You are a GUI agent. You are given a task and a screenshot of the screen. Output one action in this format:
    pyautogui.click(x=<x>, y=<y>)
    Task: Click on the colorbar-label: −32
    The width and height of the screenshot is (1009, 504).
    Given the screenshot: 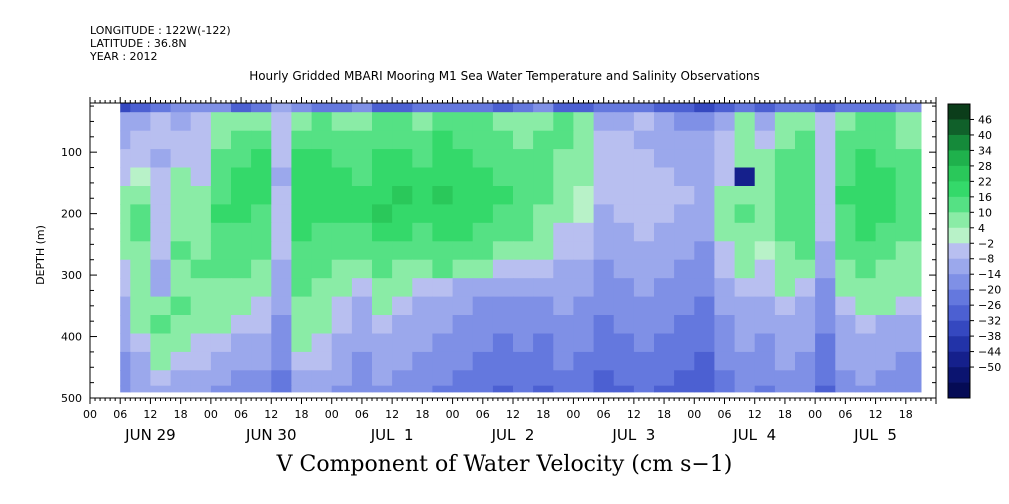 What is the action you would take?
    pyautogui.click(x=989, y=321)
    